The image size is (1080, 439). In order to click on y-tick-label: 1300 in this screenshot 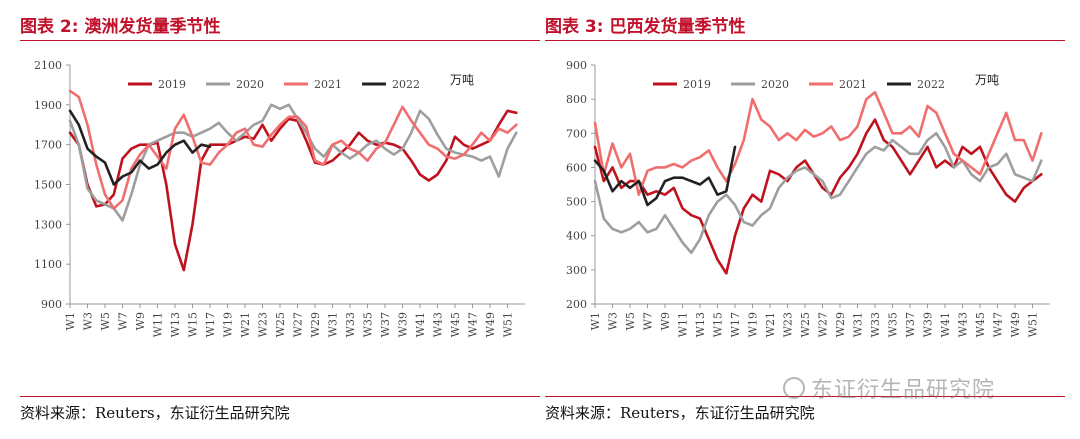, I will do `click(48, 224)`.